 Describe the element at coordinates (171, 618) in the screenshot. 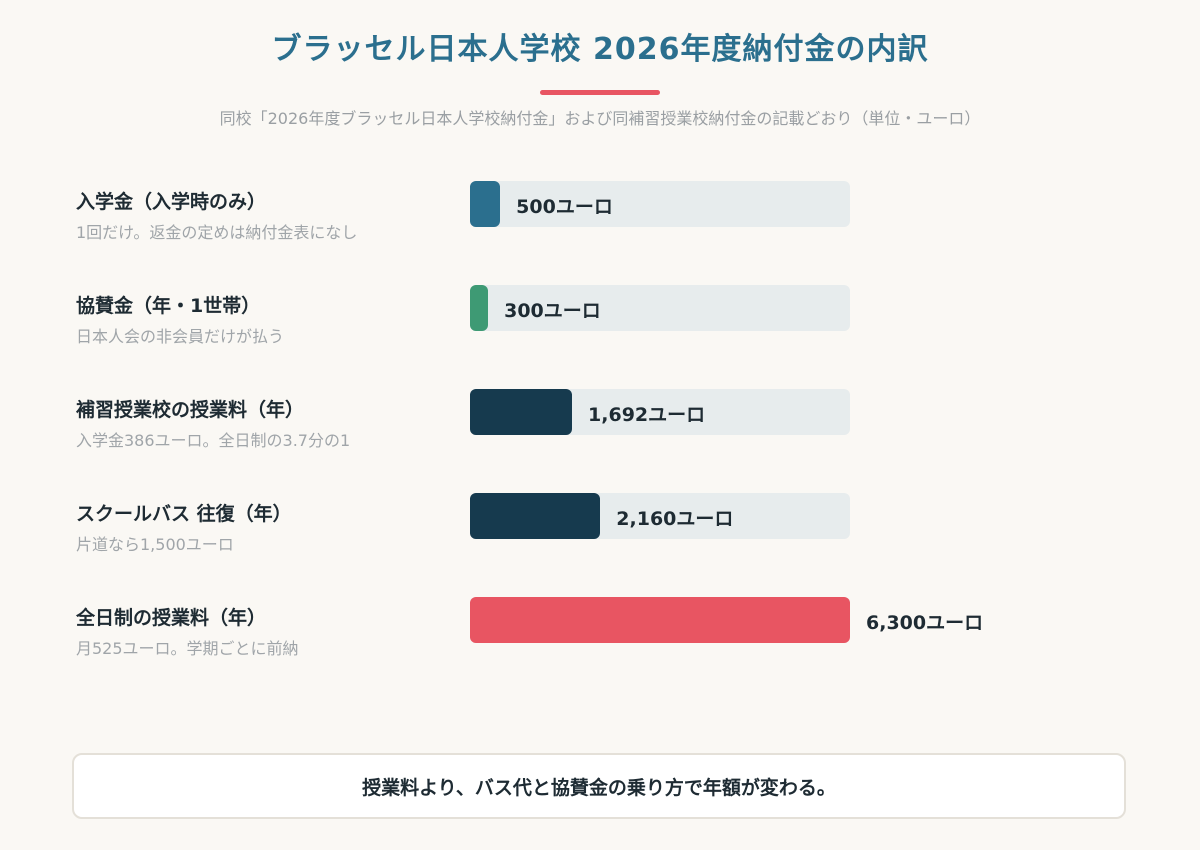

I see `bar-label: 全日制の授業料（年）` at that location.